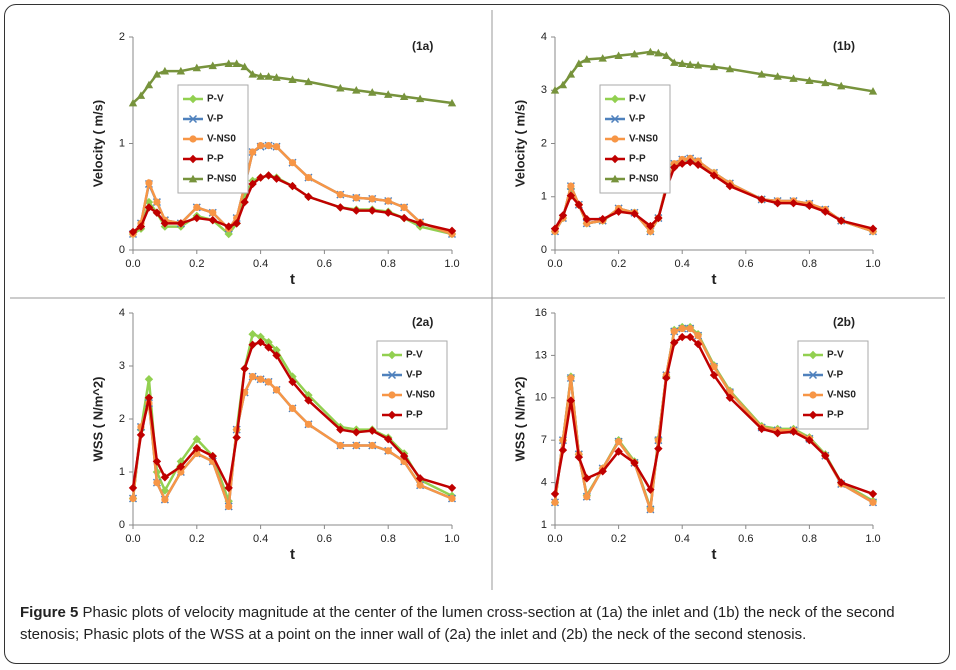  What do you see at coordinates (260, 539) in the screenshot?
I see `x-tick-label: 0.4` at bounding box center [260, 539].